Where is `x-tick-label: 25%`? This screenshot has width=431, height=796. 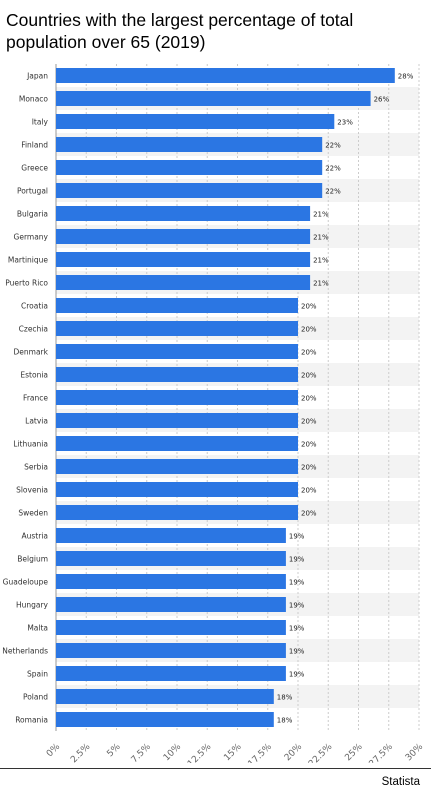 x-tick-label: 25% is located at coordinates (354, 752).